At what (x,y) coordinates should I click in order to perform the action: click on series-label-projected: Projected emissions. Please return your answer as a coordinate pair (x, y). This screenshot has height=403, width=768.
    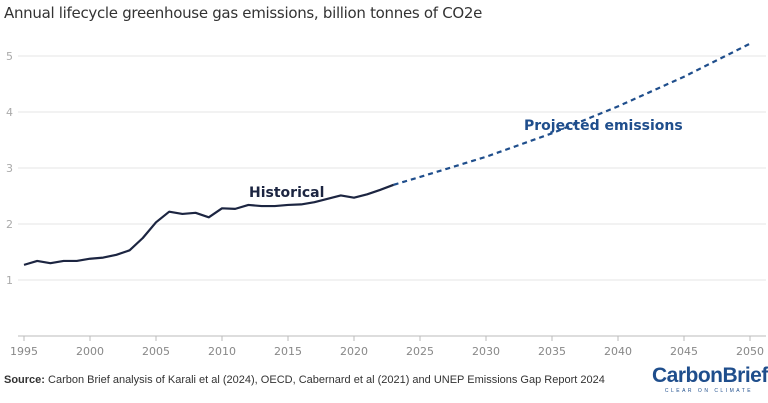
    Looking at the image, I should click on (603, 126).